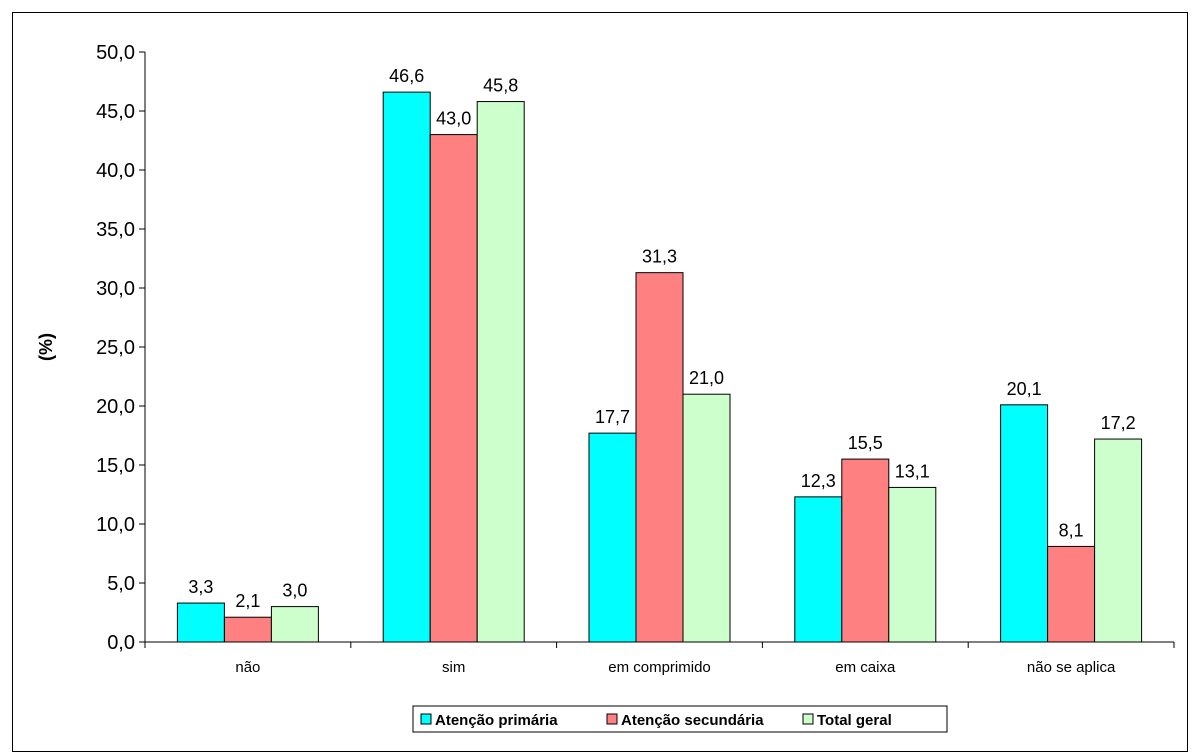 This screenshot has width=1201, height=752. I want to click on data-label: 15,5, so click(865, 443).